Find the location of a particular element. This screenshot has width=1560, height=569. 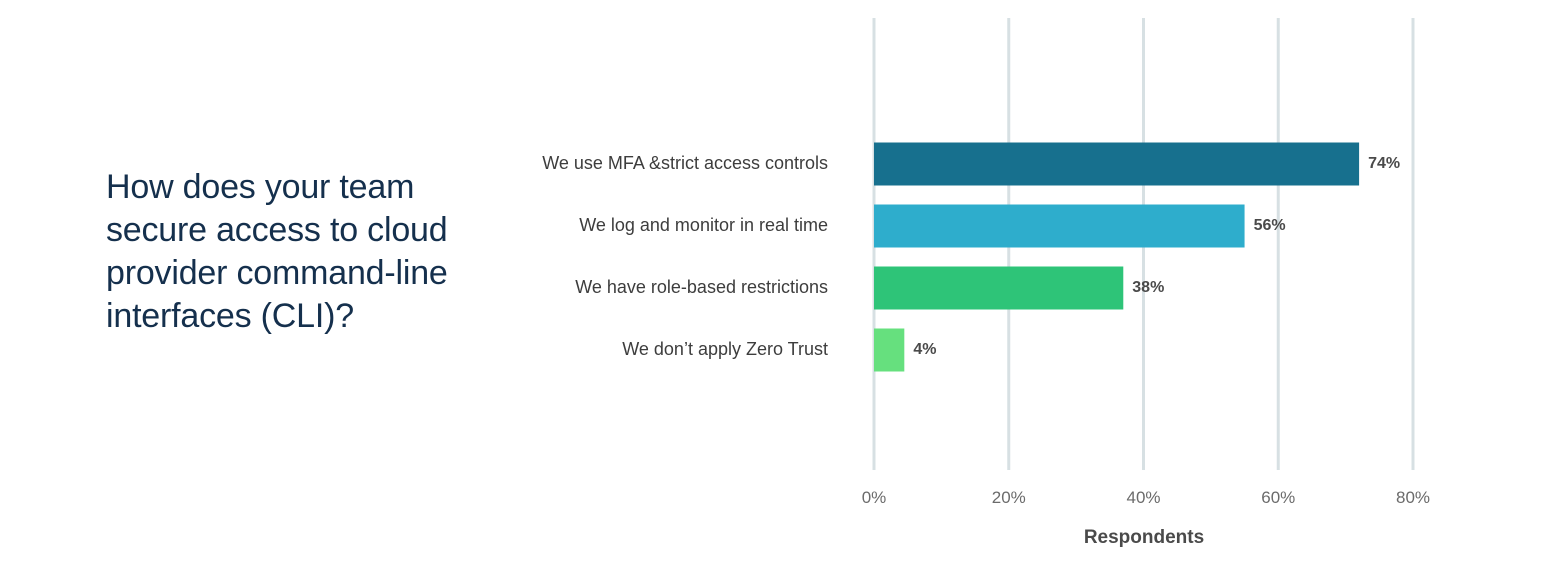

x-axis-ticks: 0% 20% 40% 60% 80% is located at coordinates (1146, 497).